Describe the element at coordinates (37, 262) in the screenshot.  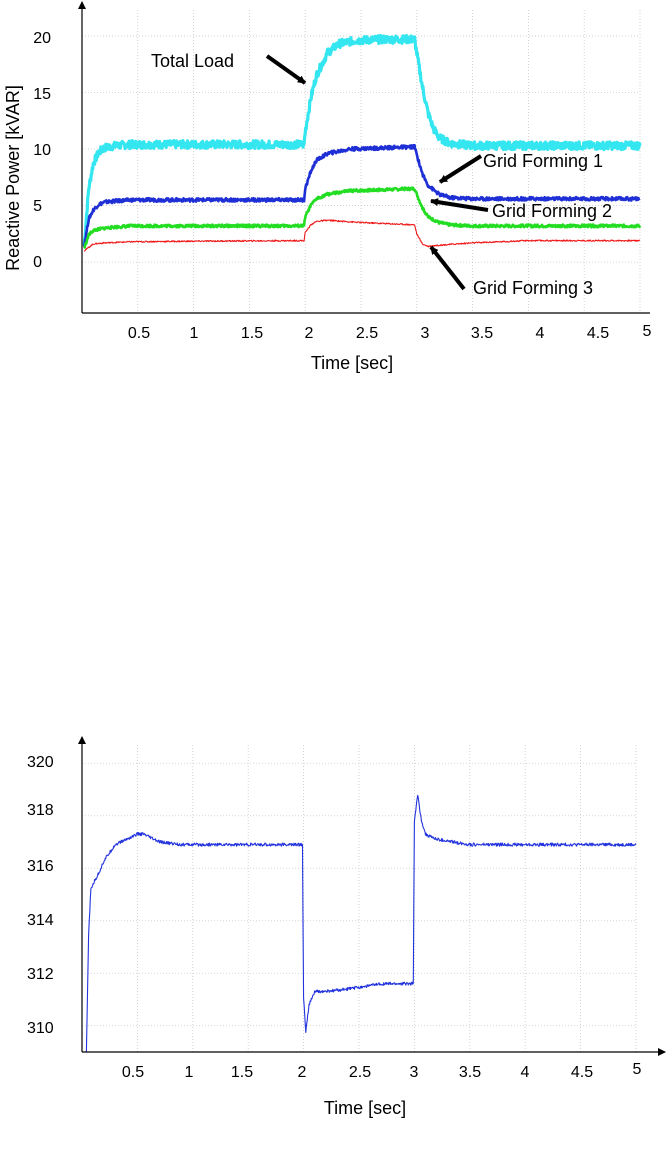
I see `chart1-ytick-0: 0` at that location.